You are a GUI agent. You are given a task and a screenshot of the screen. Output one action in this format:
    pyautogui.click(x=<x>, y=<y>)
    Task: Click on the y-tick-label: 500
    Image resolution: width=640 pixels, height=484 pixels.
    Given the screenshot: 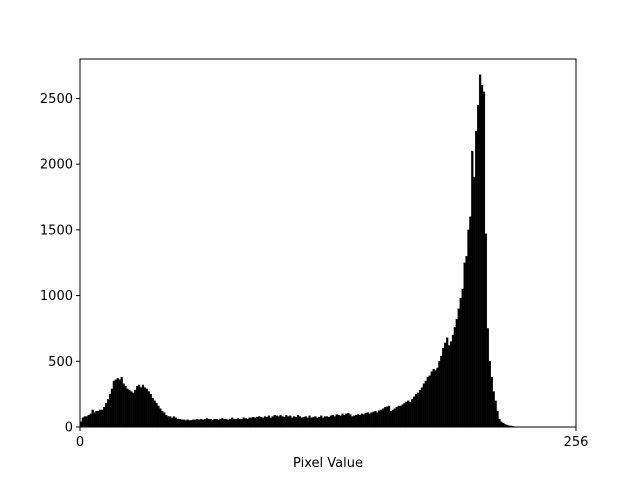 What is the action you would take?
    pyautogui.click(x=60, y=362)
    